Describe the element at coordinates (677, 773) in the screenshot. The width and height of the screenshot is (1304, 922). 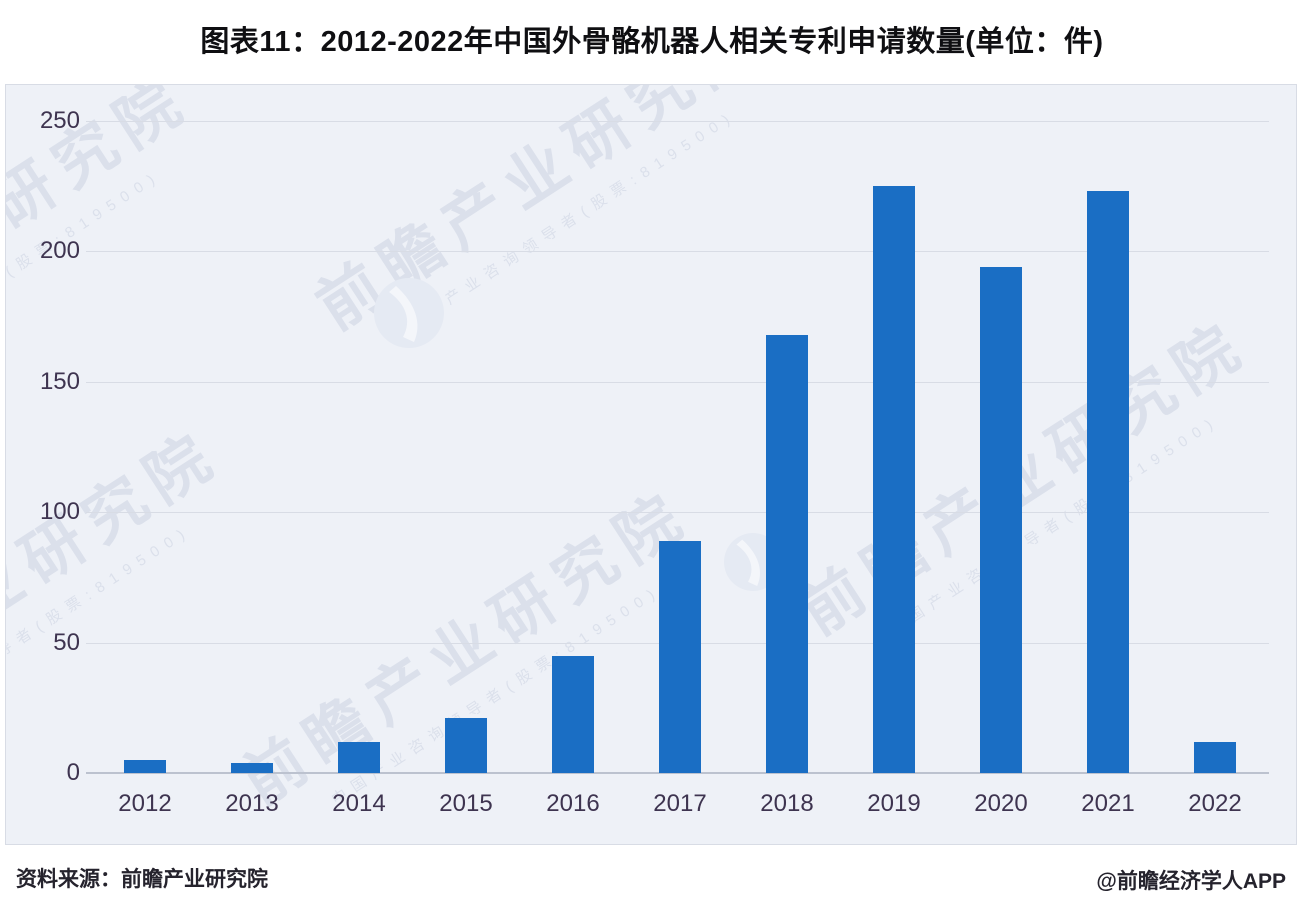
I see `x-axis-line` at that location.